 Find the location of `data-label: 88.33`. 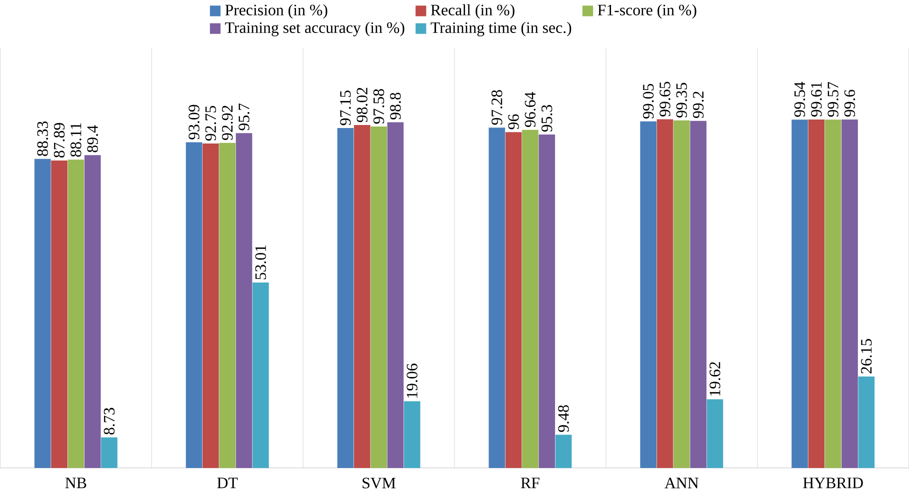

data-label: 88.33 is located at coordinates (42, 139).